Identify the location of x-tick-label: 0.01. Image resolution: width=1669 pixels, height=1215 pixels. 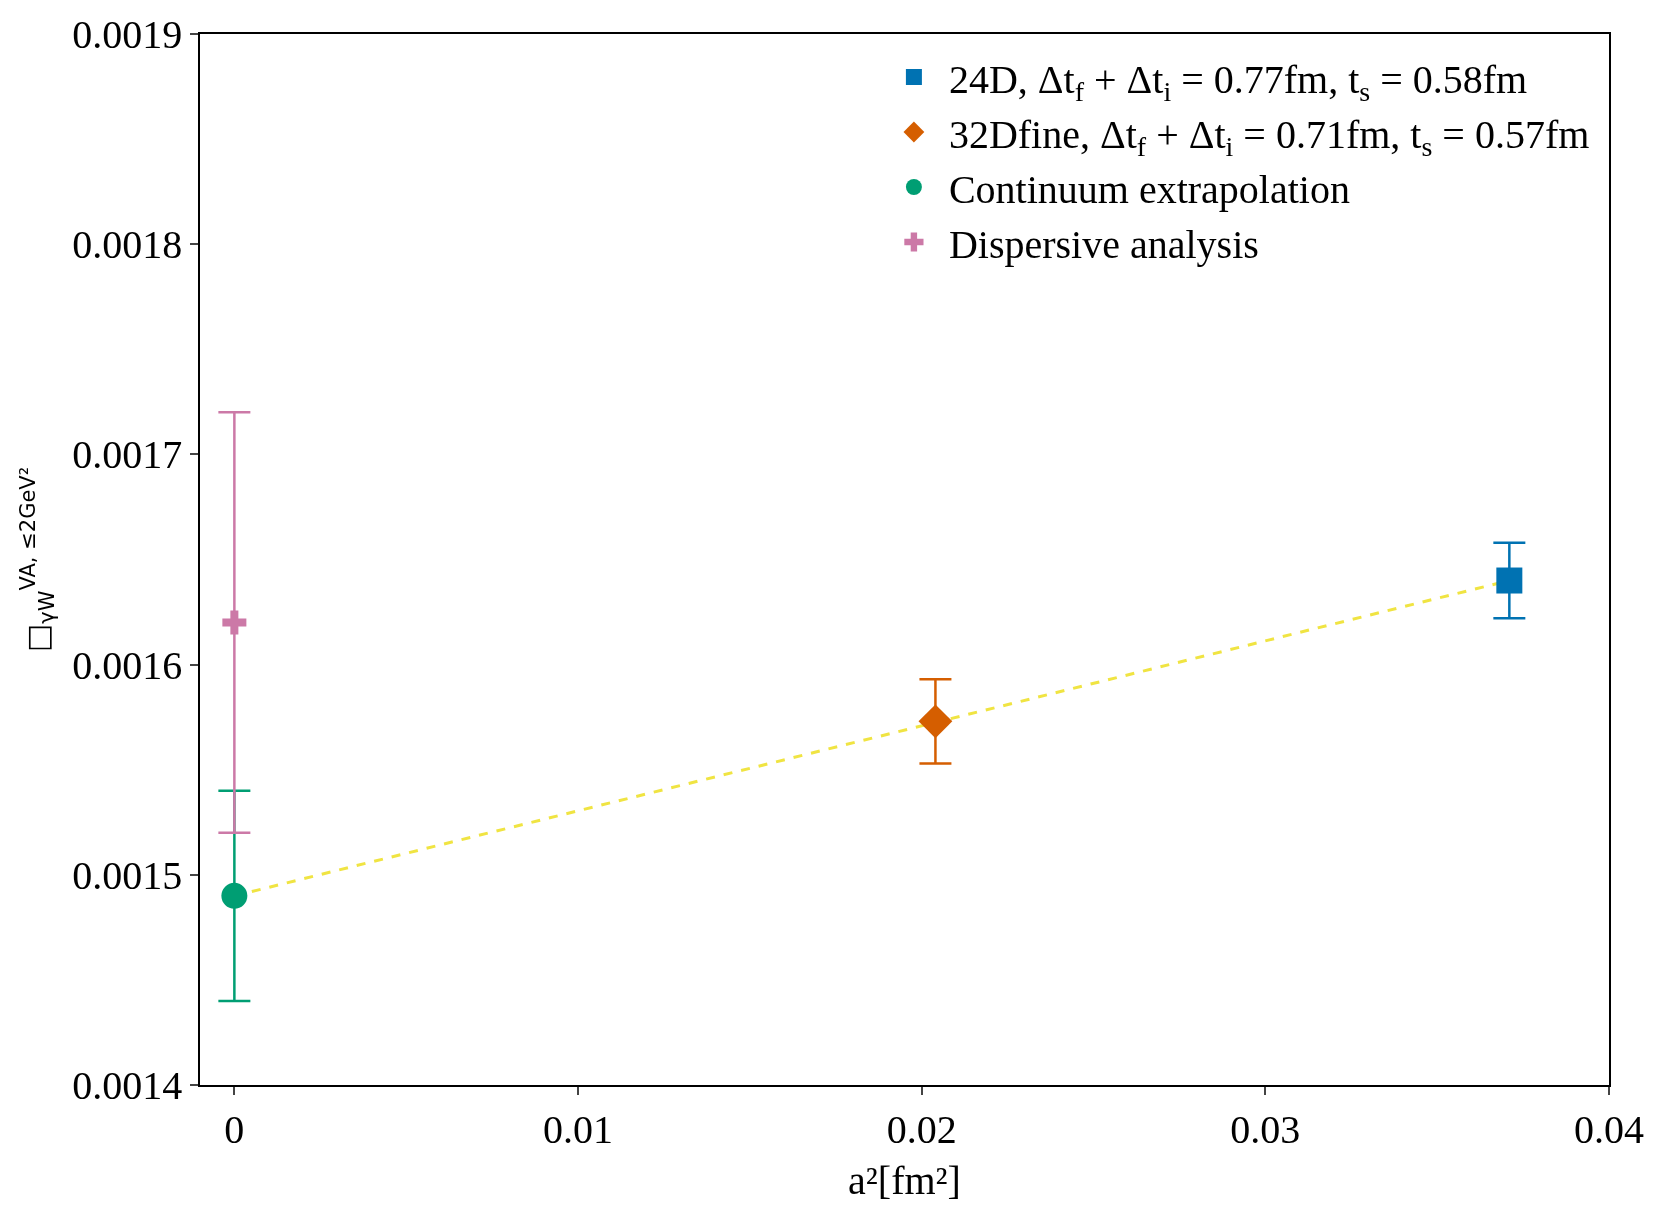
(578, 1129).